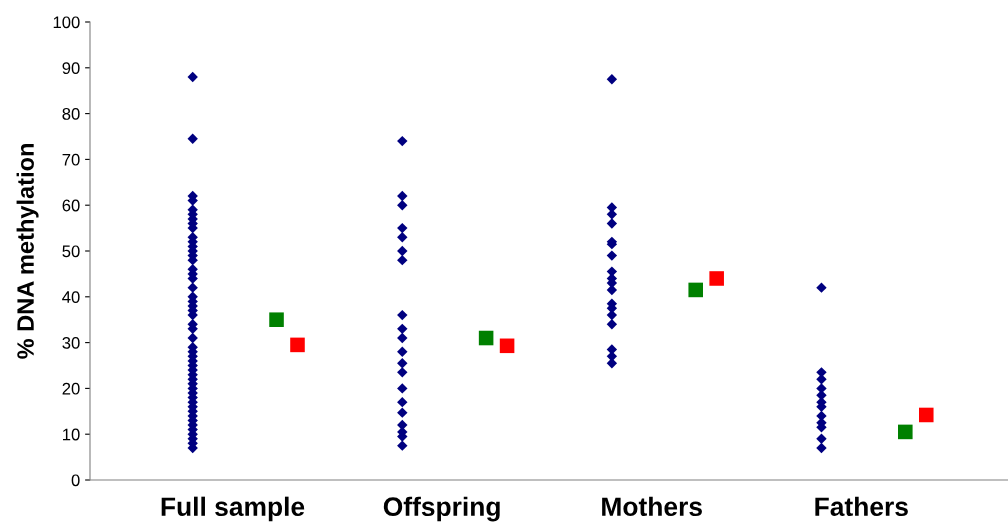 This screenshot has height=531, width=1008. What do you see at coordinates (71, 251) in the screenshot?
I see `y-tick-label: 50` at bounding box center [71, 251].